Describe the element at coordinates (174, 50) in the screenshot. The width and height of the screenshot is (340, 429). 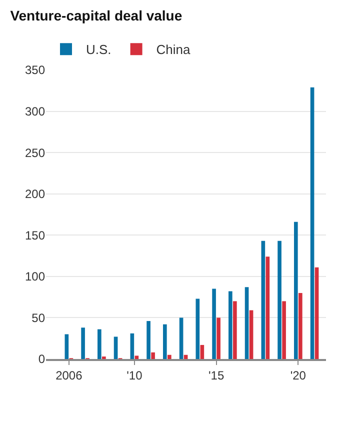
I see `legend-label: China` at that location.